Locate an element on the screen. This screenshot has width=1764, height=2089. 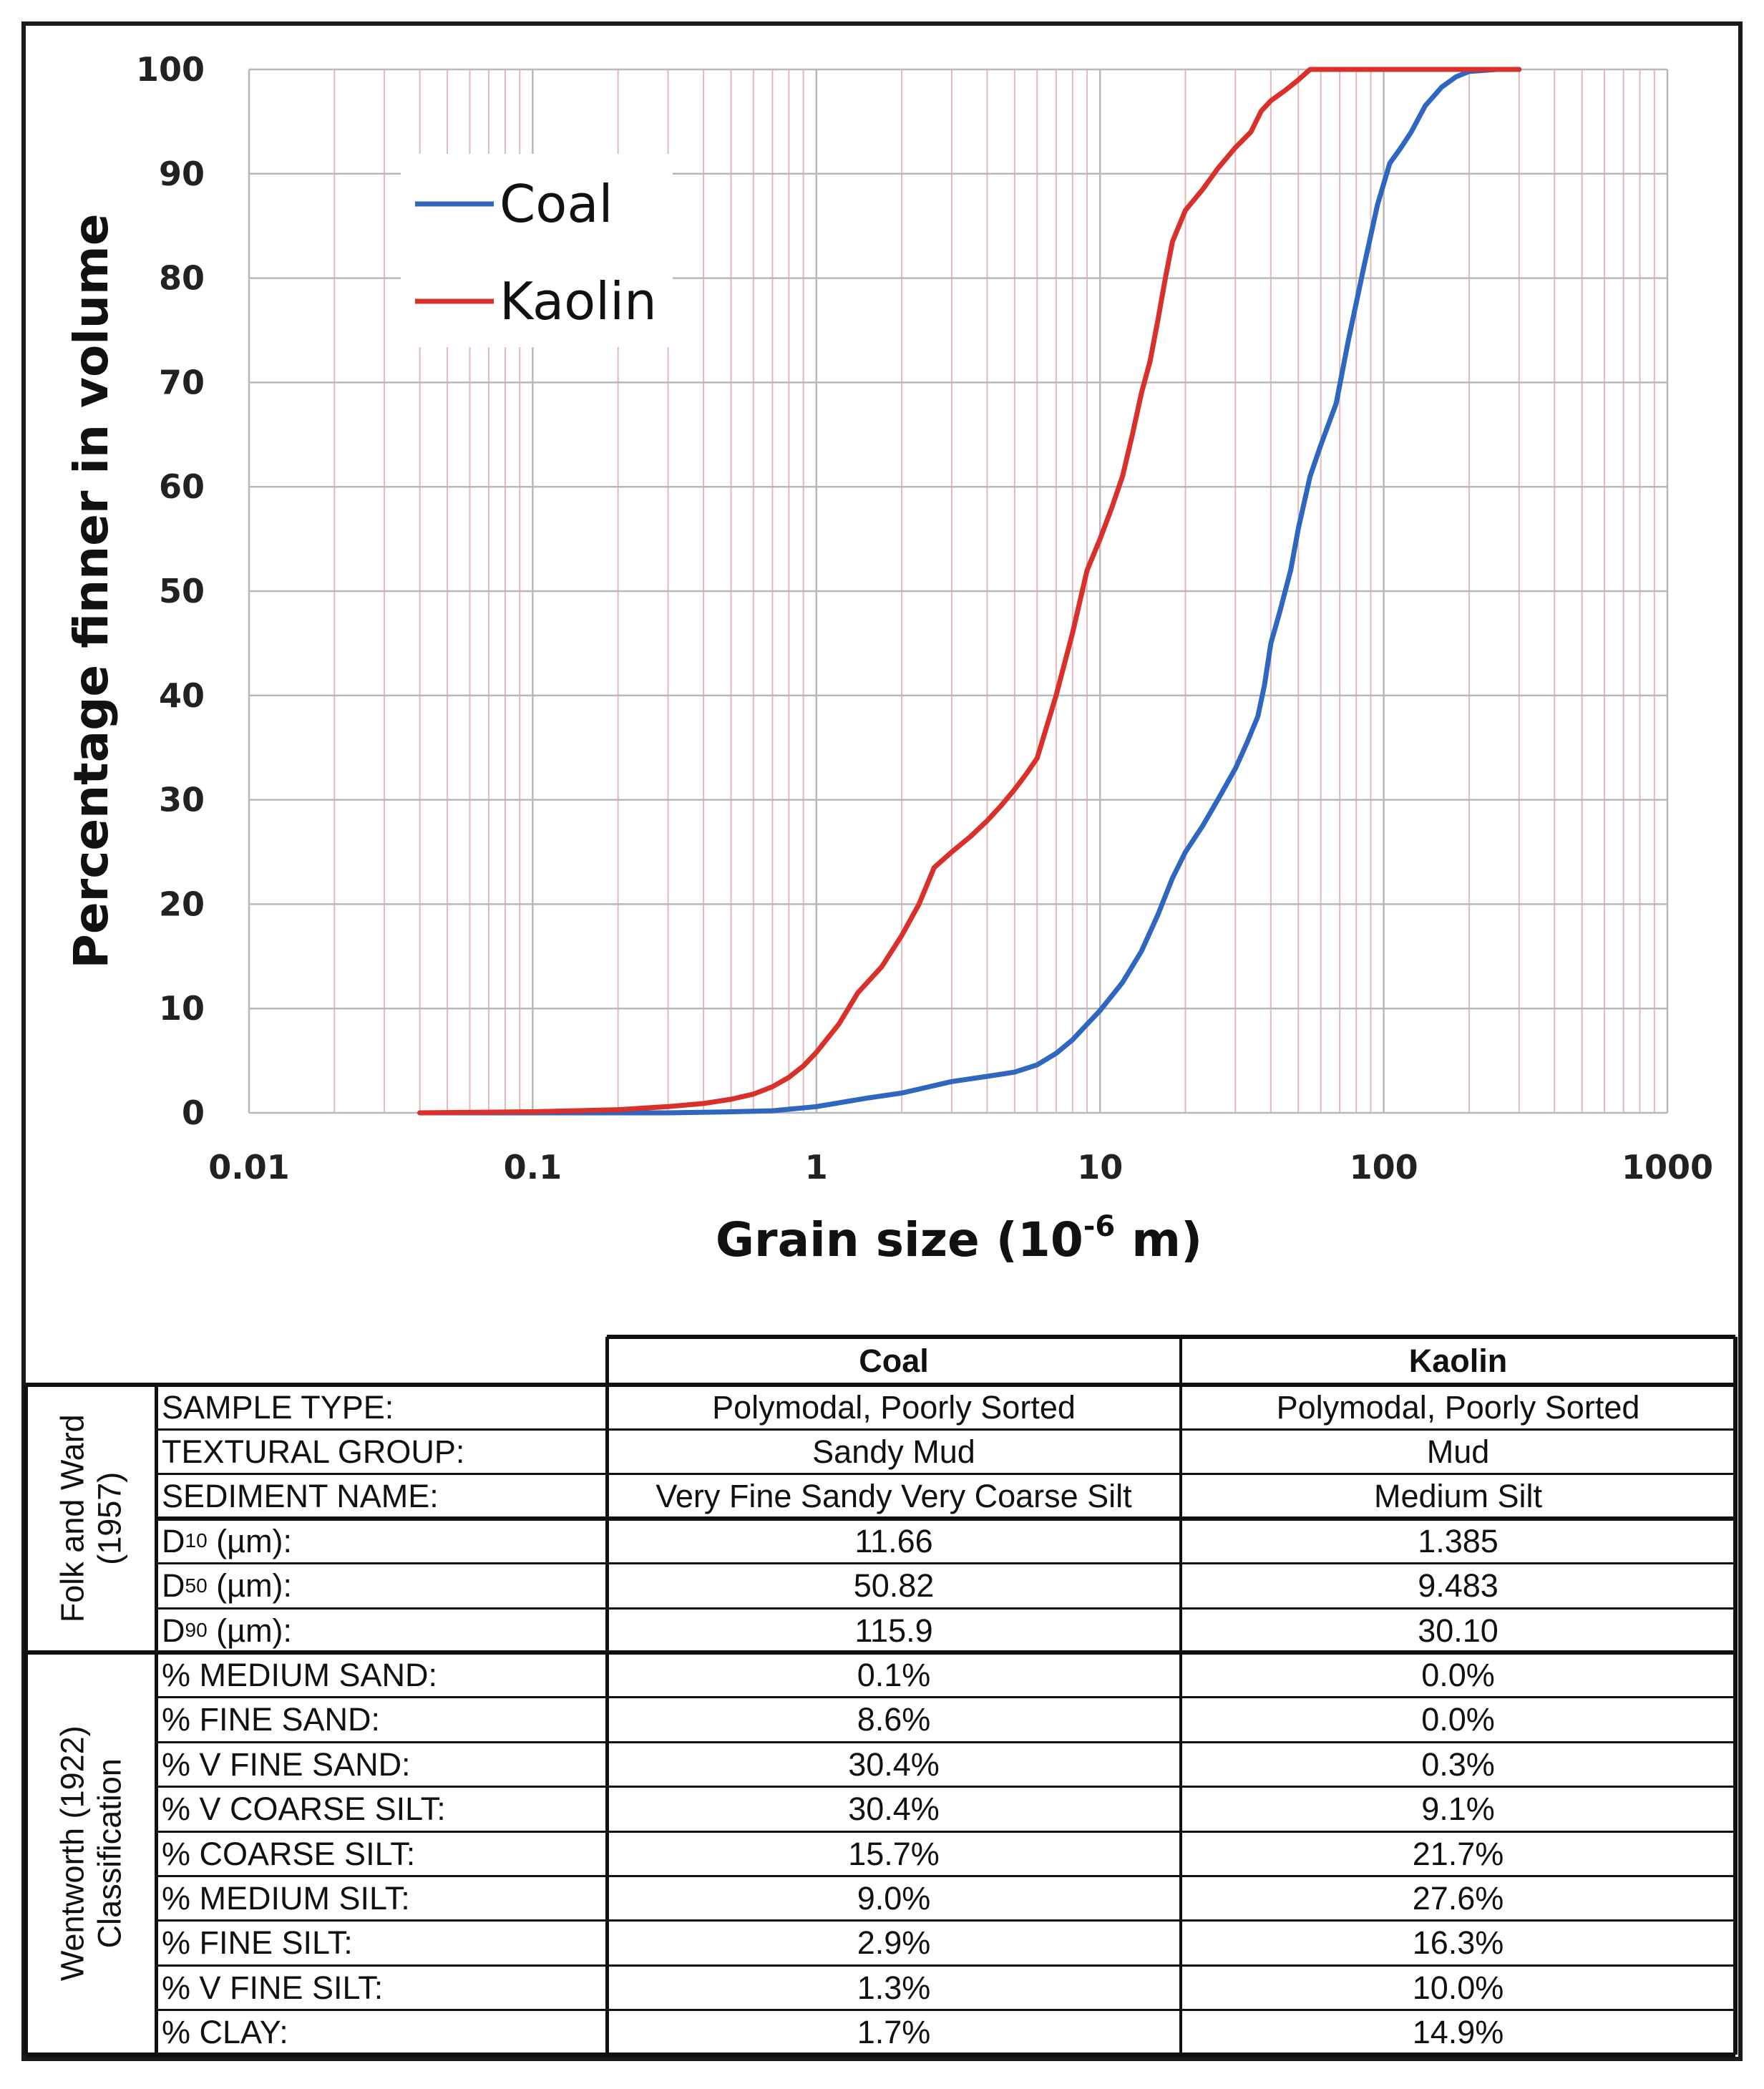
x-axis-title: Grain size (10-6 m) is located at coordinates (959, 1238).